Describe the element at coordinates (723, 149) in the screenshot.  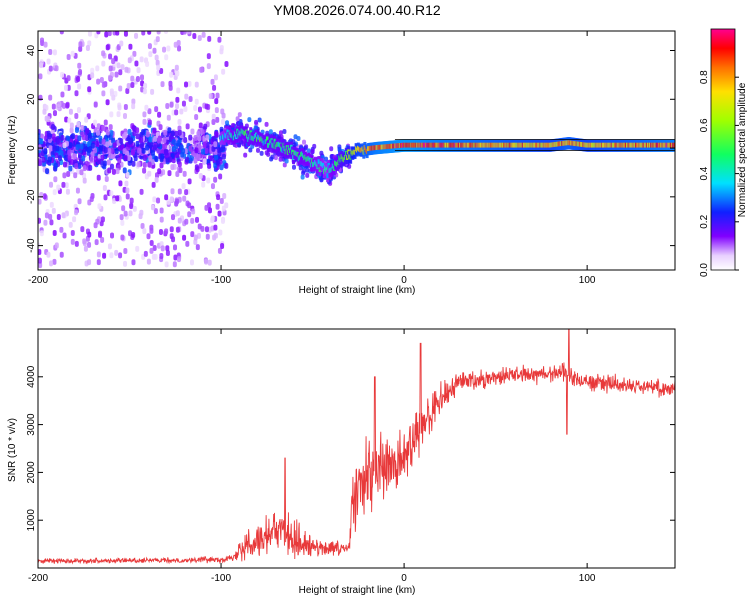
I see `colorbar-frame` at that location.